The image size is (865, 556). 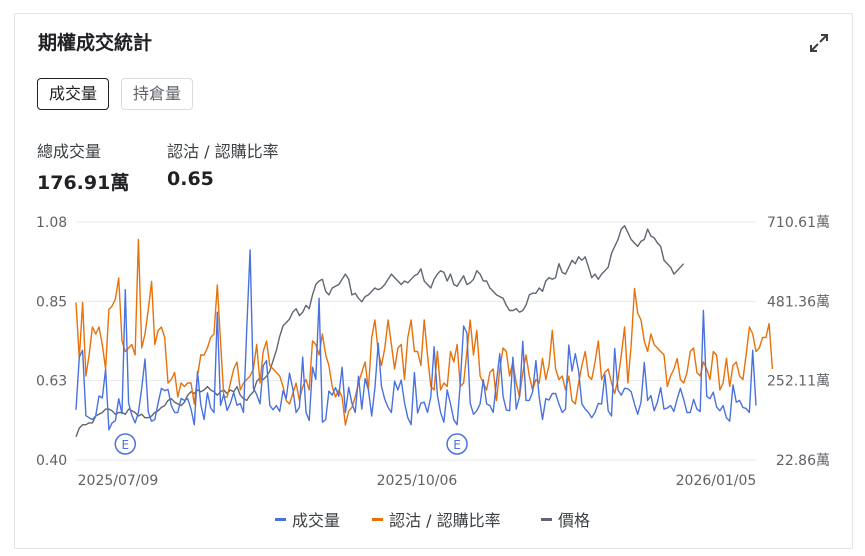 What do you see at coordinates (95, 43) in the screenshot?
I see `card-title: 期權成交統計` at bounding box center [95, 43].